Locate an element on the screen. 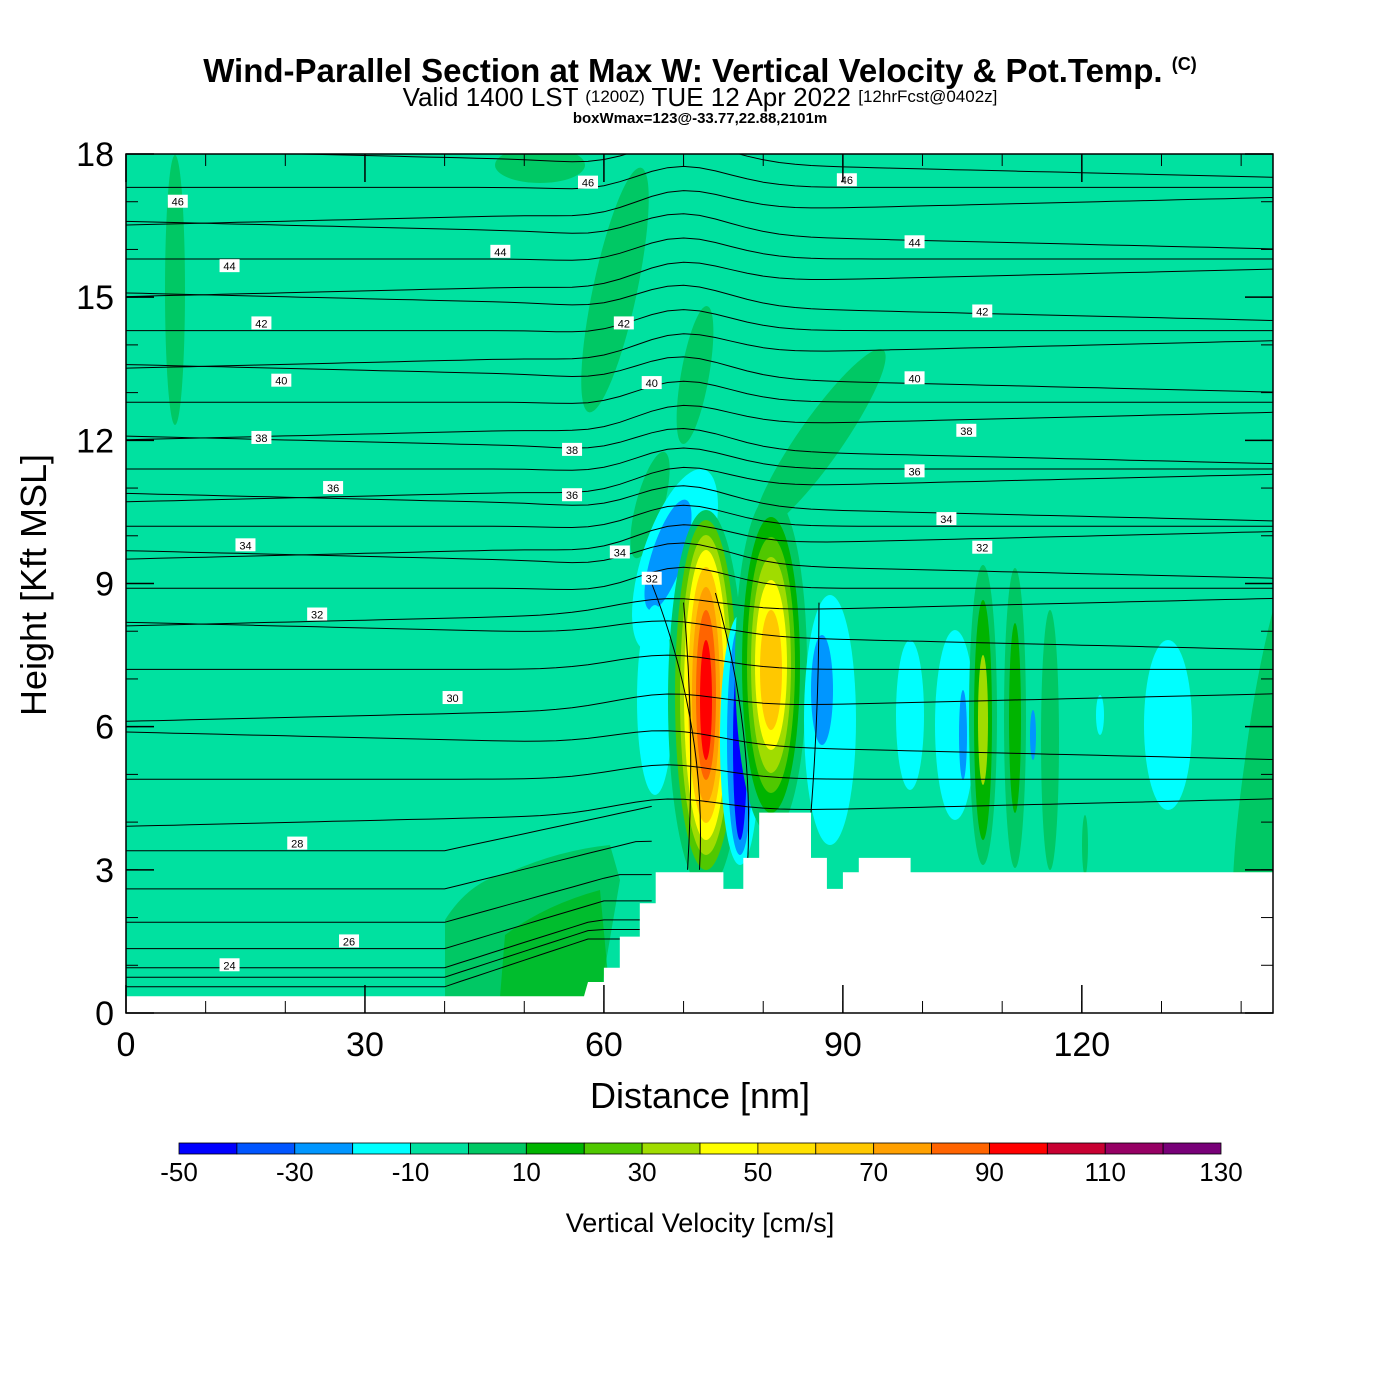  y-tick-label: 15 is located at coordinates (95, 298).